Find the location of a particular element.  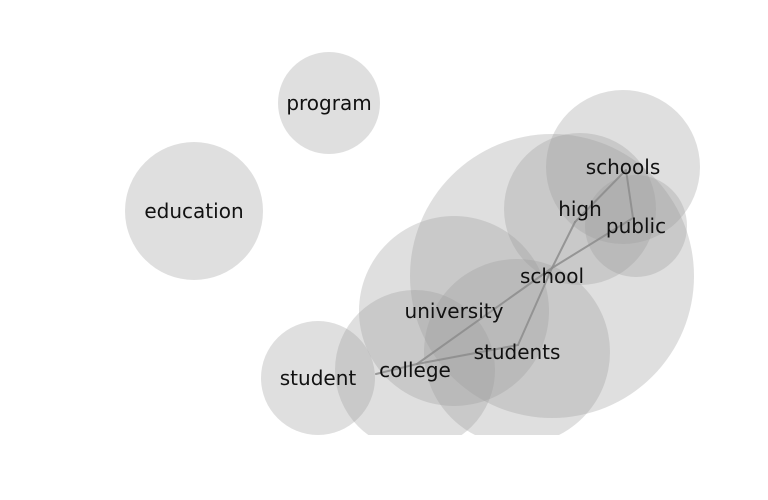

label-university: university is located at coordinates (454, 311).